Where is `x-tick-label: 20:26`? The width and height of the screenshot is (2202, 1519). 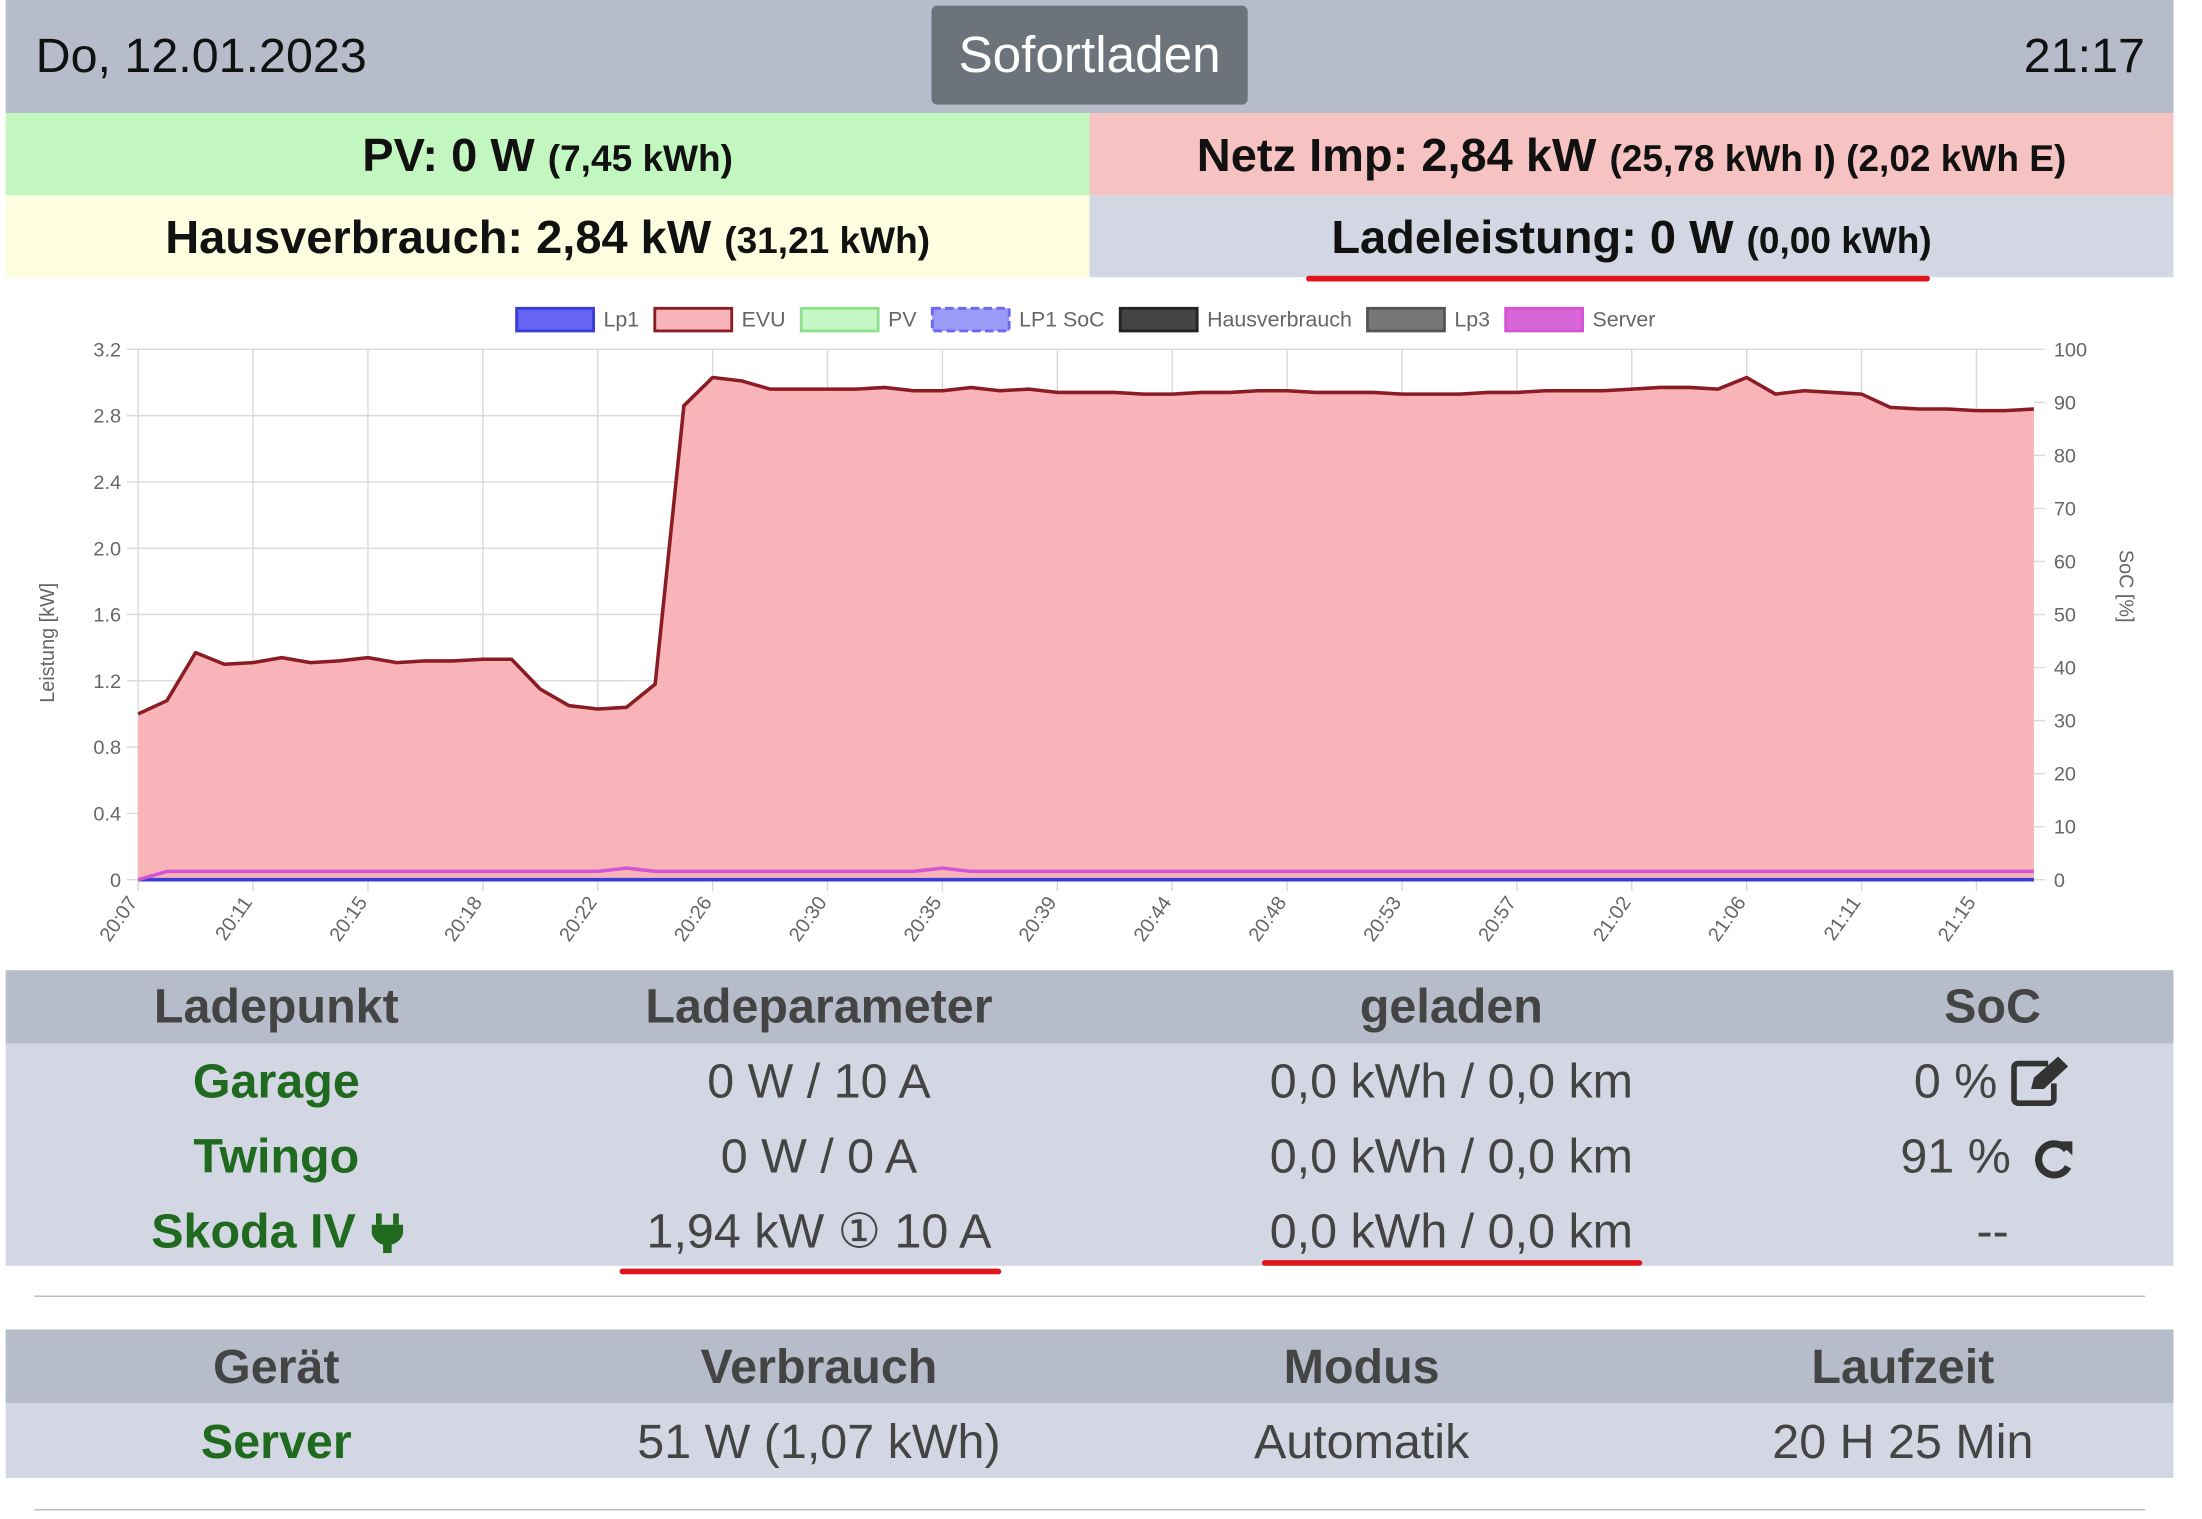 x-tick-label: 20:26 is located at coordinates (693, 919).